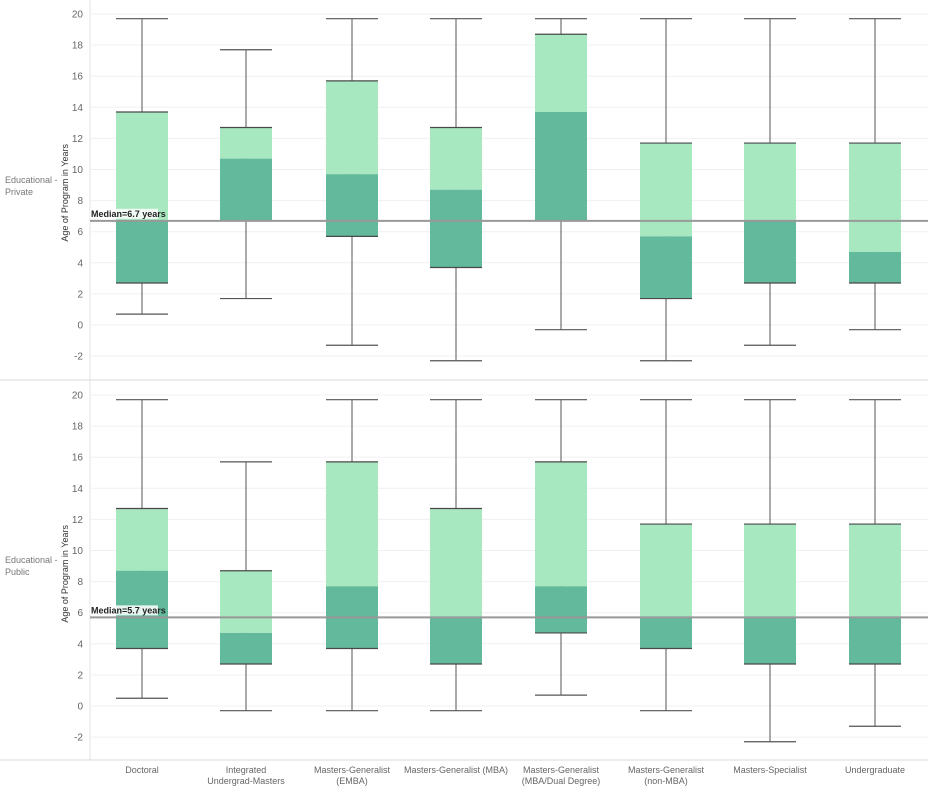 The width and height of the screenshot is (928, 791). Describe the element at coordinates (31, 186) in the screenshot. I see `row-label: Educational - Private` at that location.